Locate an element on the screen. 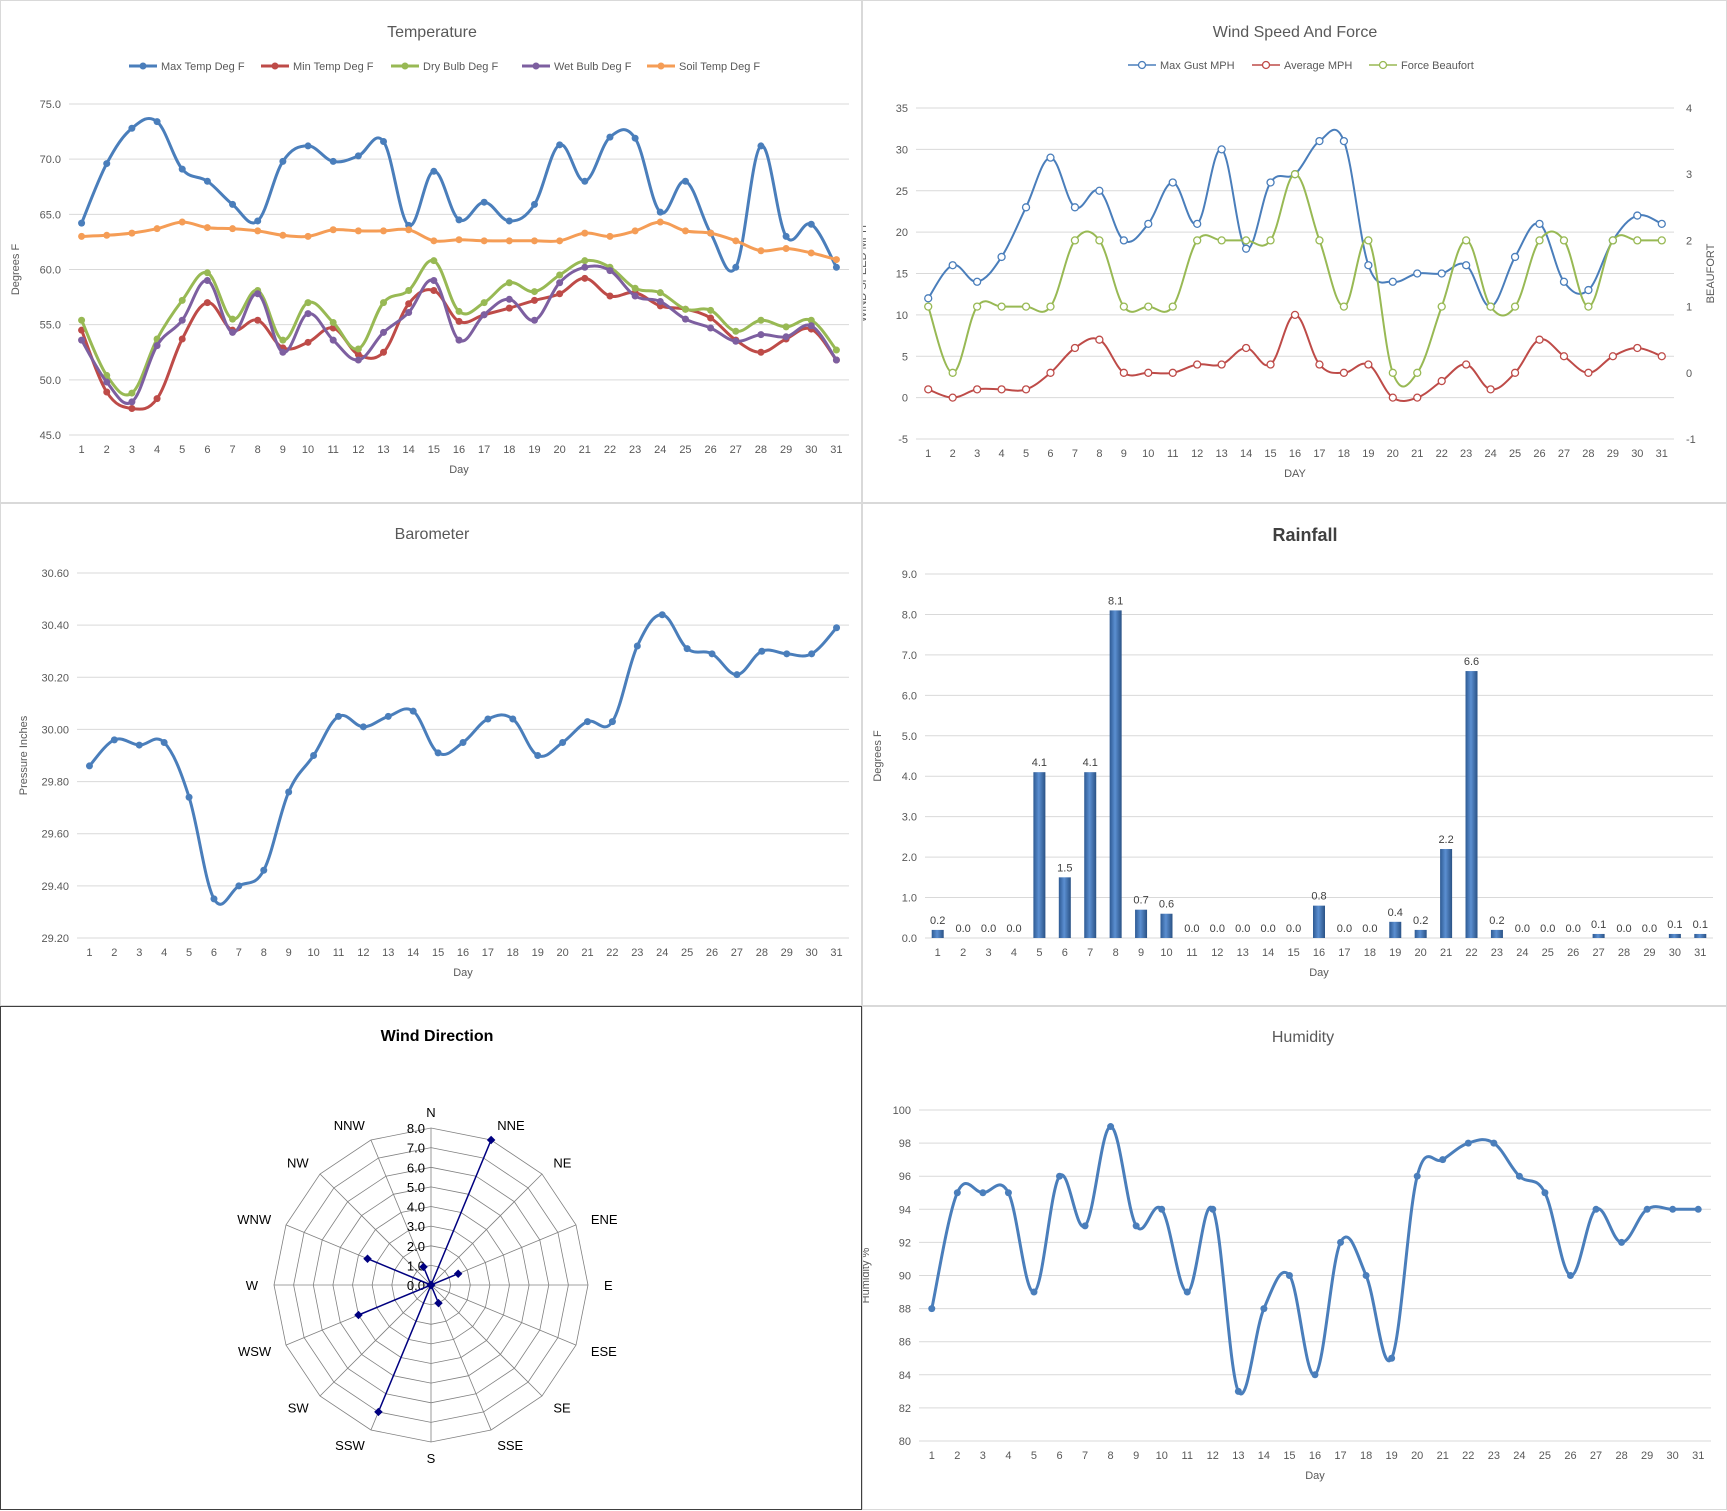 This screenshot has width=1727, height=1511. legend-marker is located at coordinates (1383, 65).